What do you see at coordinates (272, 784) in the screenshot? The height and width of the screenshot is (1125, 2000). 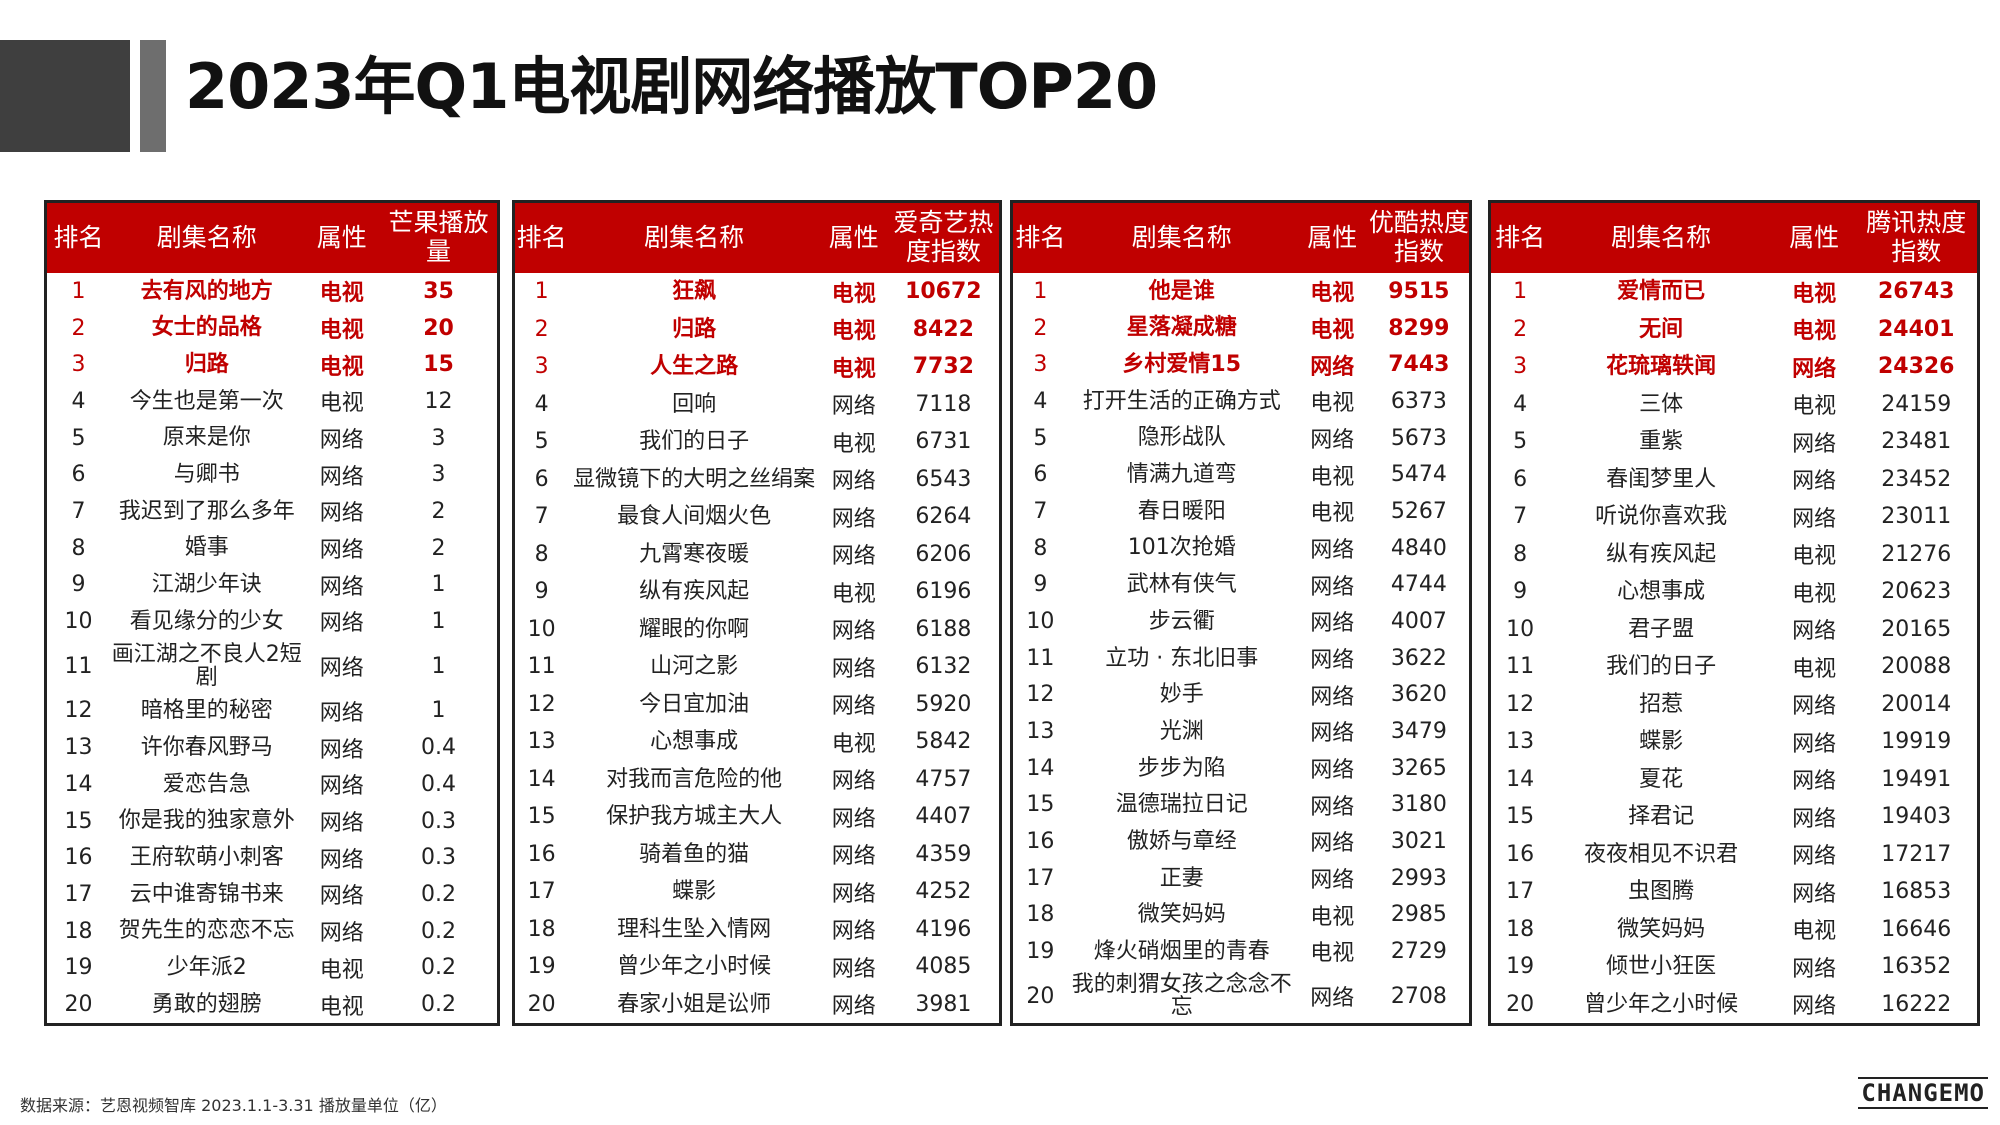 I see `table-row: 14 爱恋告急 网络 0.4` at bounding box center [272, 784].